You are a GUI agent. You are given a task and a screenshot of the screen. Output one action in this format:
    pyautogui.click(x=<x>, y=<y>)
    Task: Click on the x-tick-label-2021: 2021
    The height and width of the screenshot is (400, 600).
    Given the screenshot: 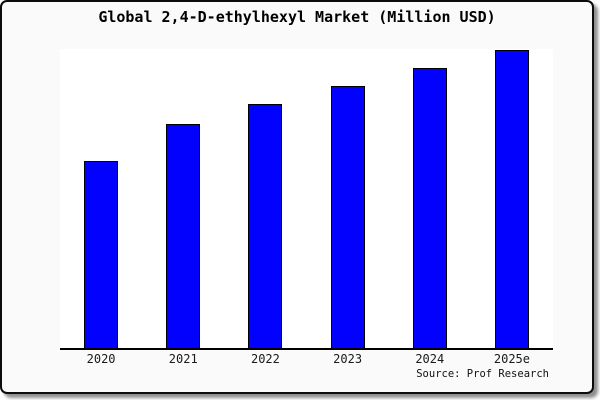 What is the action you would take?
    pyautogui.click(x=183, y=359)
    